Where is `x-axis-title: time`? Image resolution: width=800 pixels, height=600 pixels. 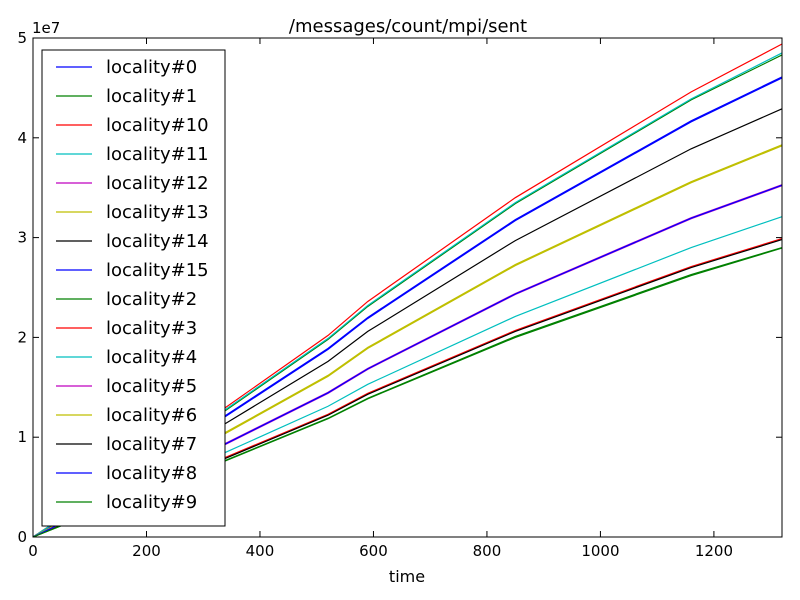 x-axis-title: time is located at coordinates (407, 576).